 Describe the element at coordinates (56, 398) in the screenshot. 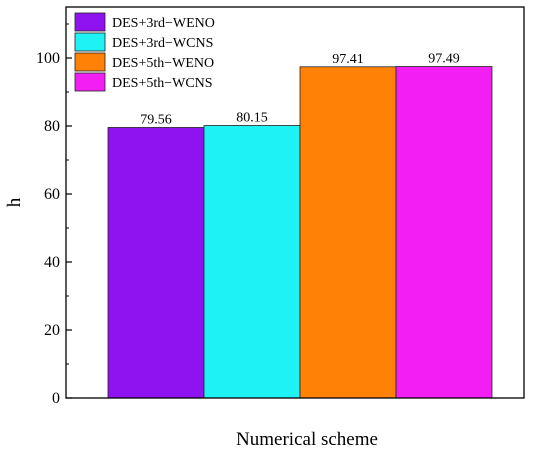

I see `y-tick-label: 0` at that location.